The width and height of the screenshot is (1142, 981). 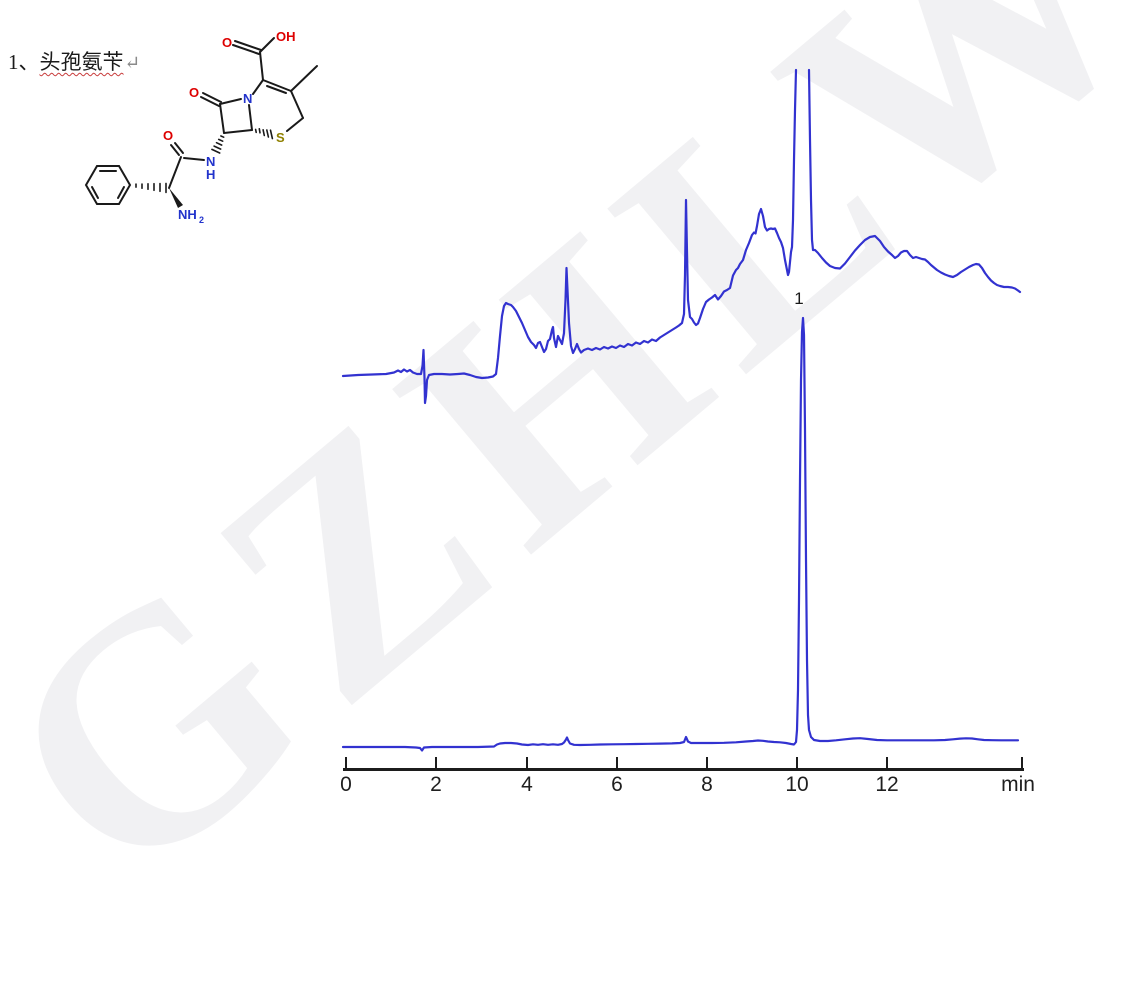 I want to click on o-amide-label: O, so click(x=168, y=135).